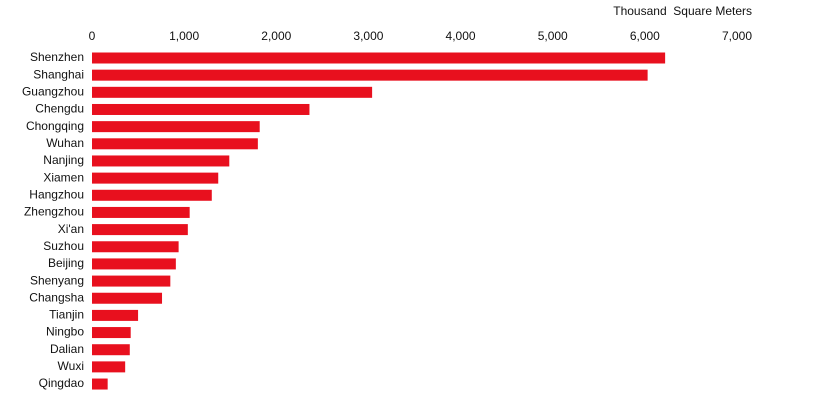 This screenshot has height=417, width=833. I want to click on y-tick-label: Hangzhou, so click(56, 194).